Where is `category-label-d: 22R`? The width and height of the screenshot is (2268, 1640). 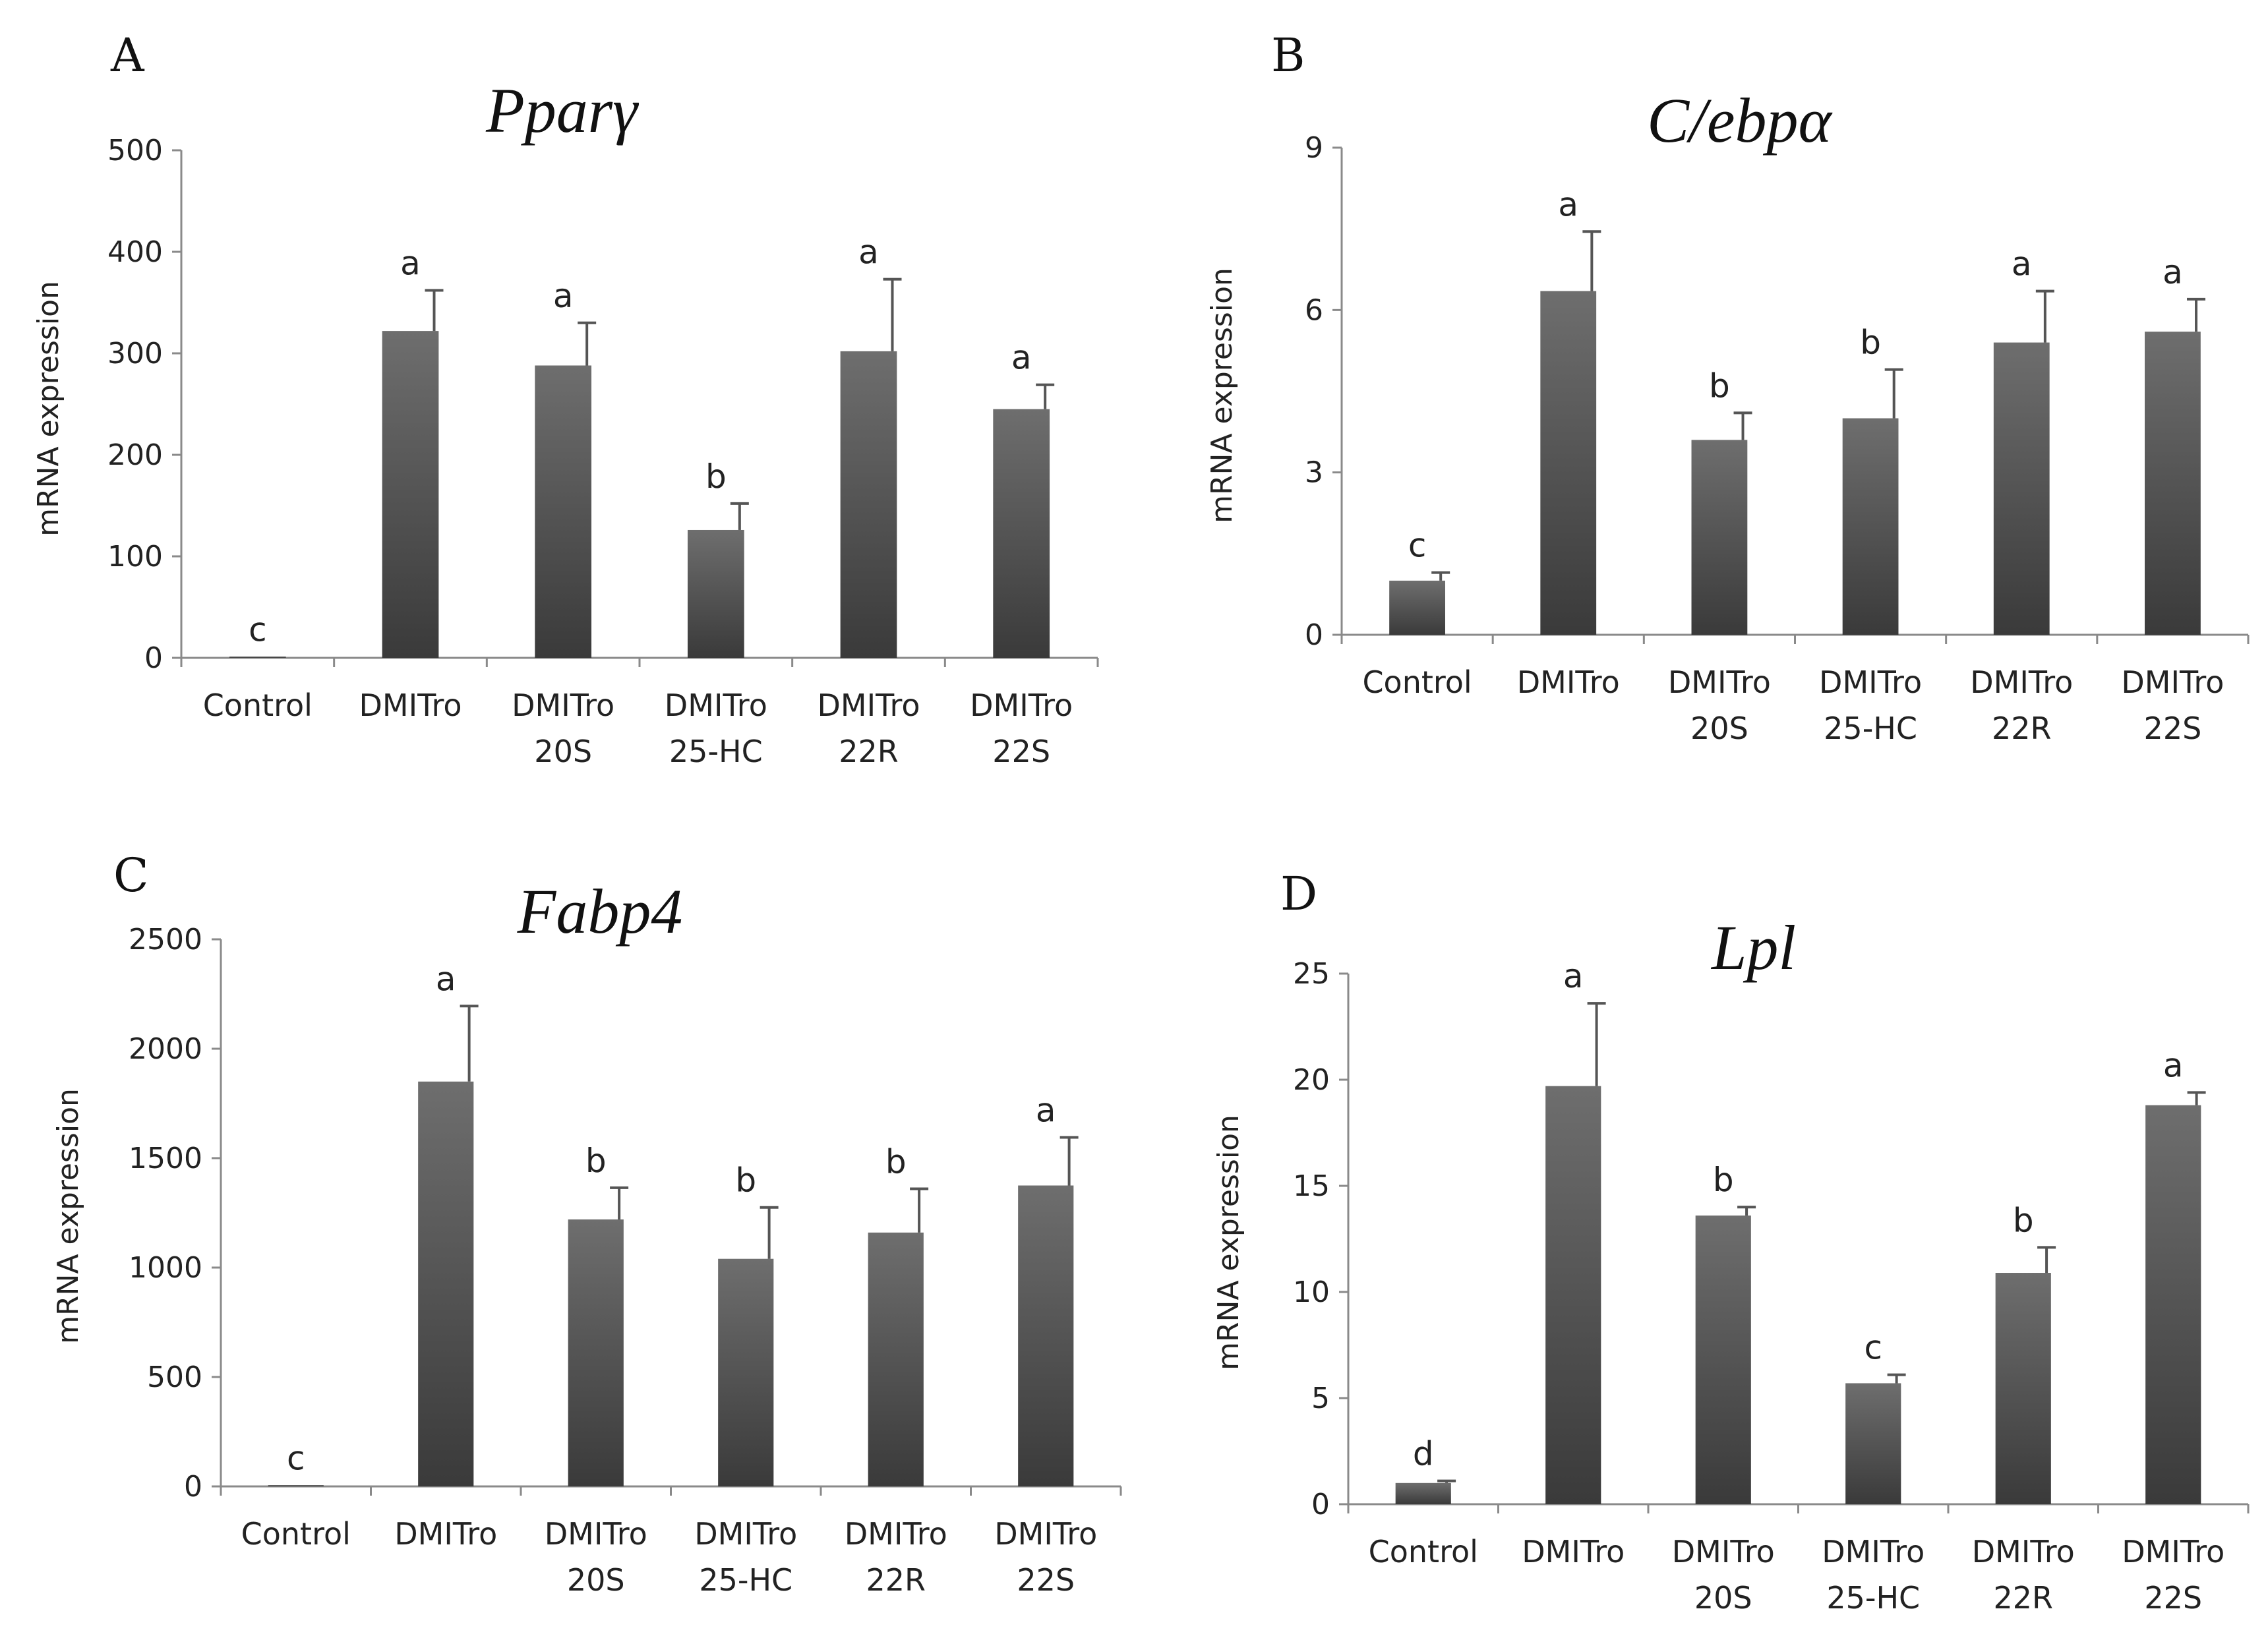 category-label-d: 22R is located at coordinates (2024, 1598).